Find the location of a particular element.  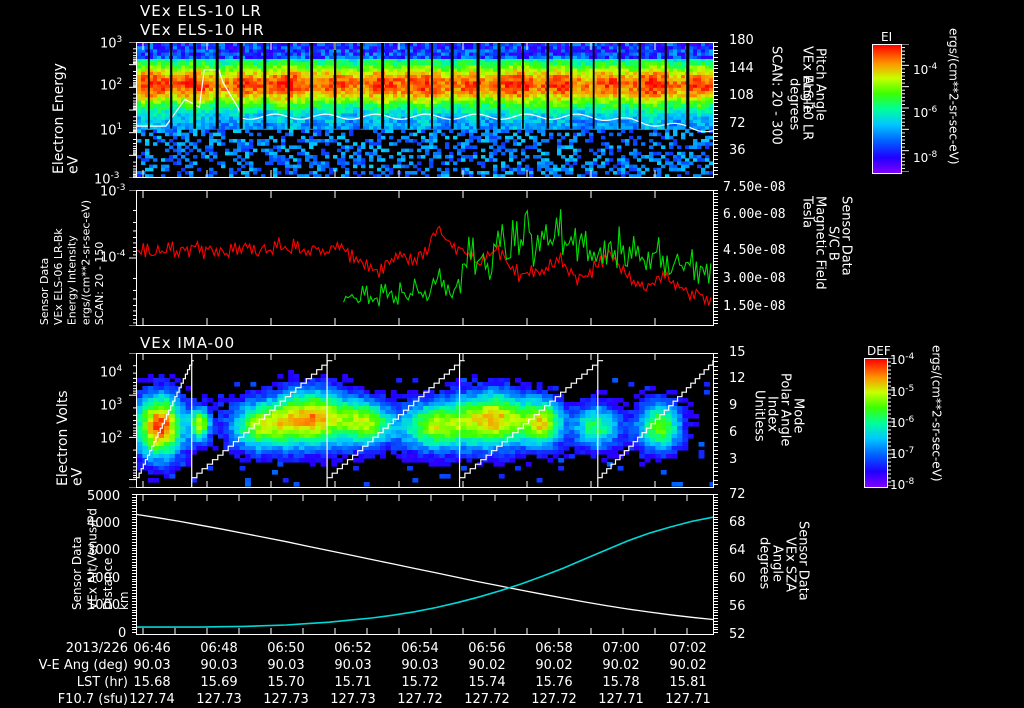

panel3-colorbar-unit: ergs/(cm**2-sr-sec-eV) is located at coordinates (936, 413).